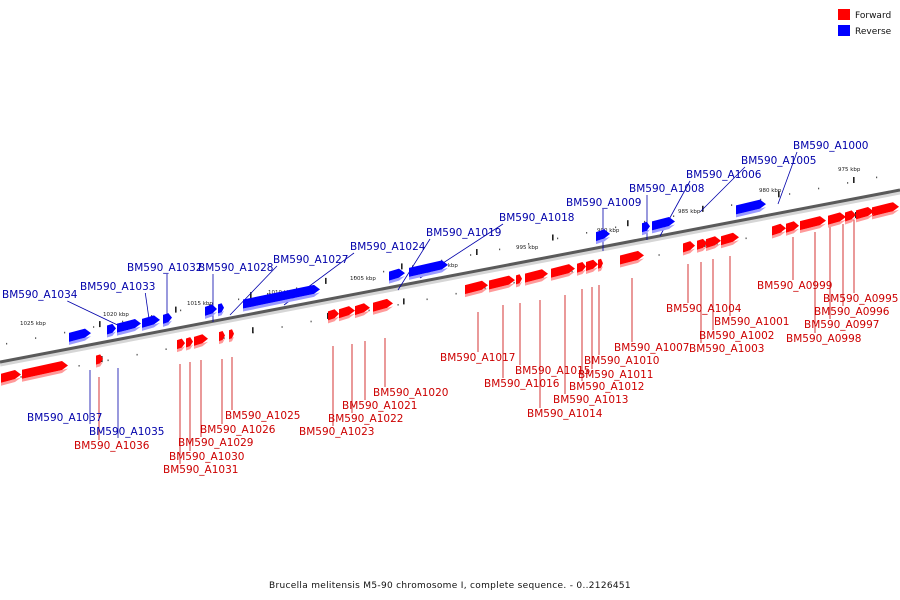  I want to click on gene-label: BM590_A1037, so click(64, 418).